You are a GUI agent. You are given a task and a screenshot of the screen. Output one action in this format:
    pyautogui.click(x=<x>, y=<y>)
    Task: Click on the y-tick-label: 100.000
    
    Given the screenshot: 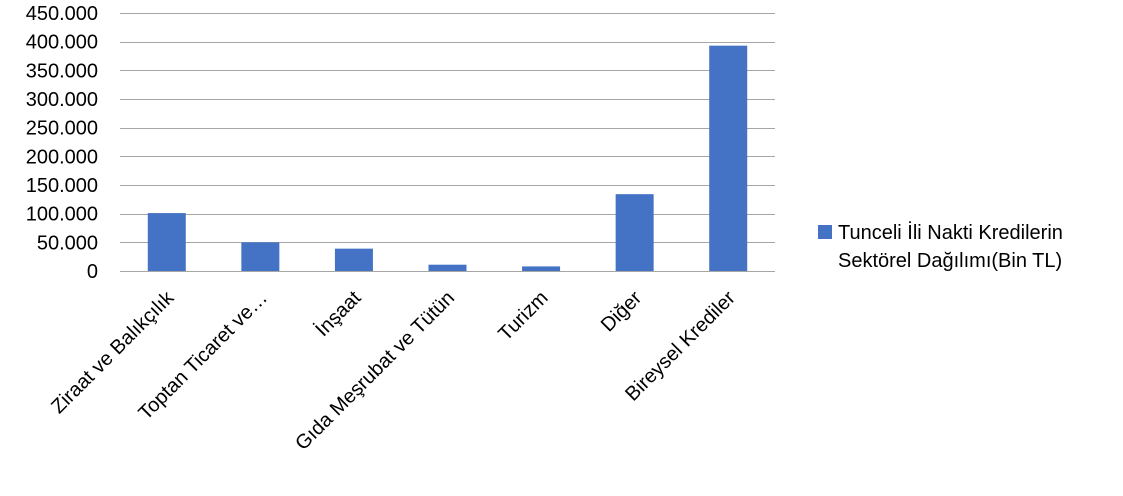 What is the action you would take?
    pyautogui.click(x=62, y=215)
    